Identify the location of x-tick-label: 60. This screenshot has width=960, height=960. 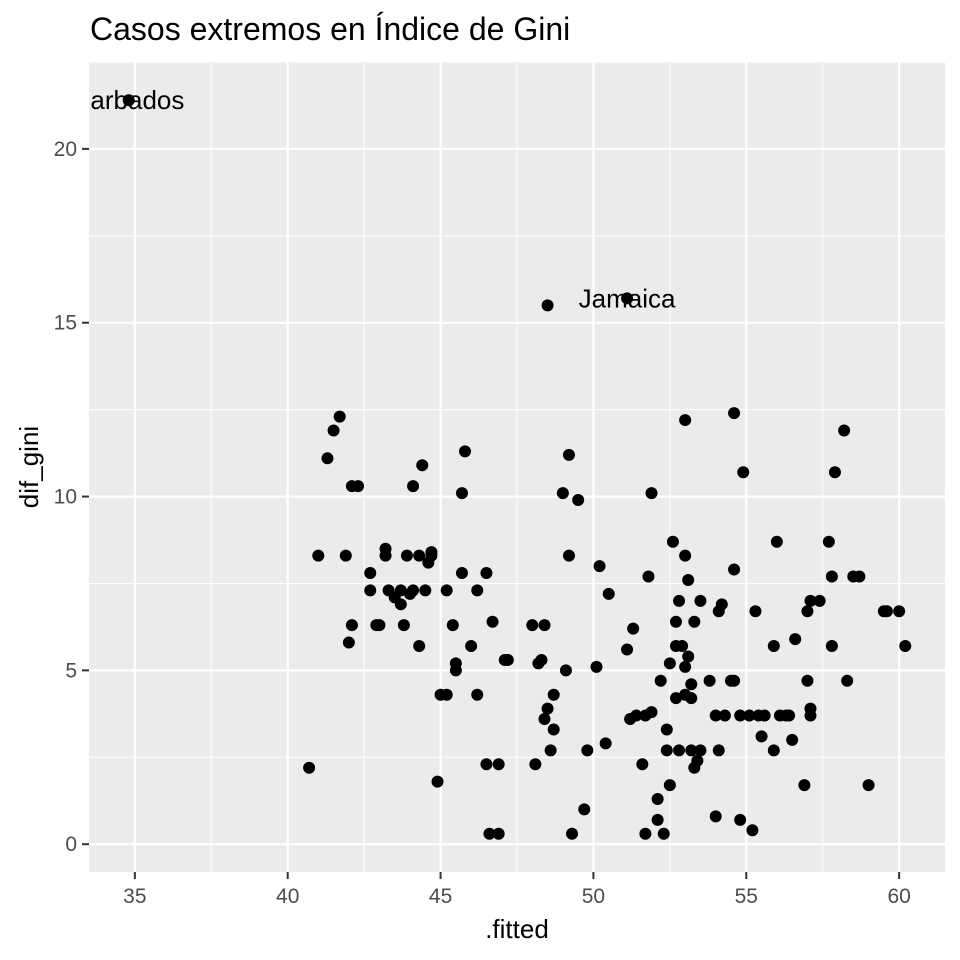
(898, 896).